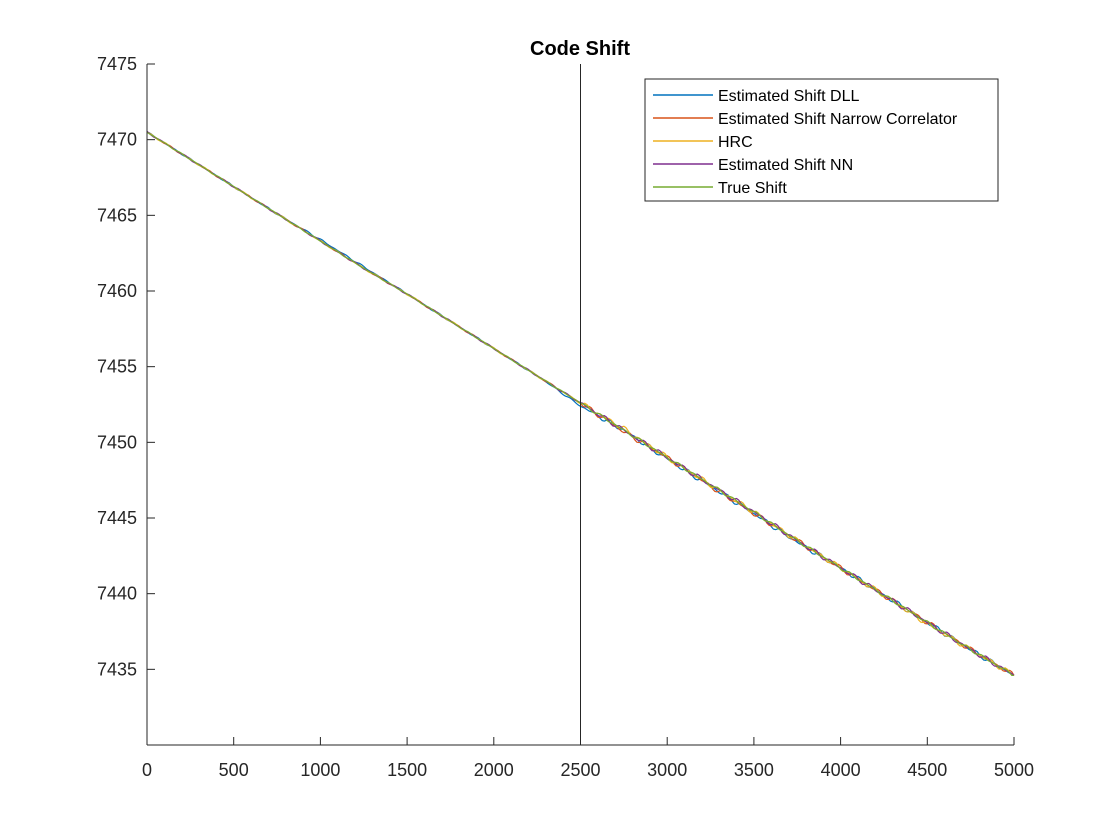 The image size is (1120, 840). What do you see at coordinates (407, 770) in the screenshot?
I see `x-tick-label-1500: 1500` at bounding box center [407, 770].